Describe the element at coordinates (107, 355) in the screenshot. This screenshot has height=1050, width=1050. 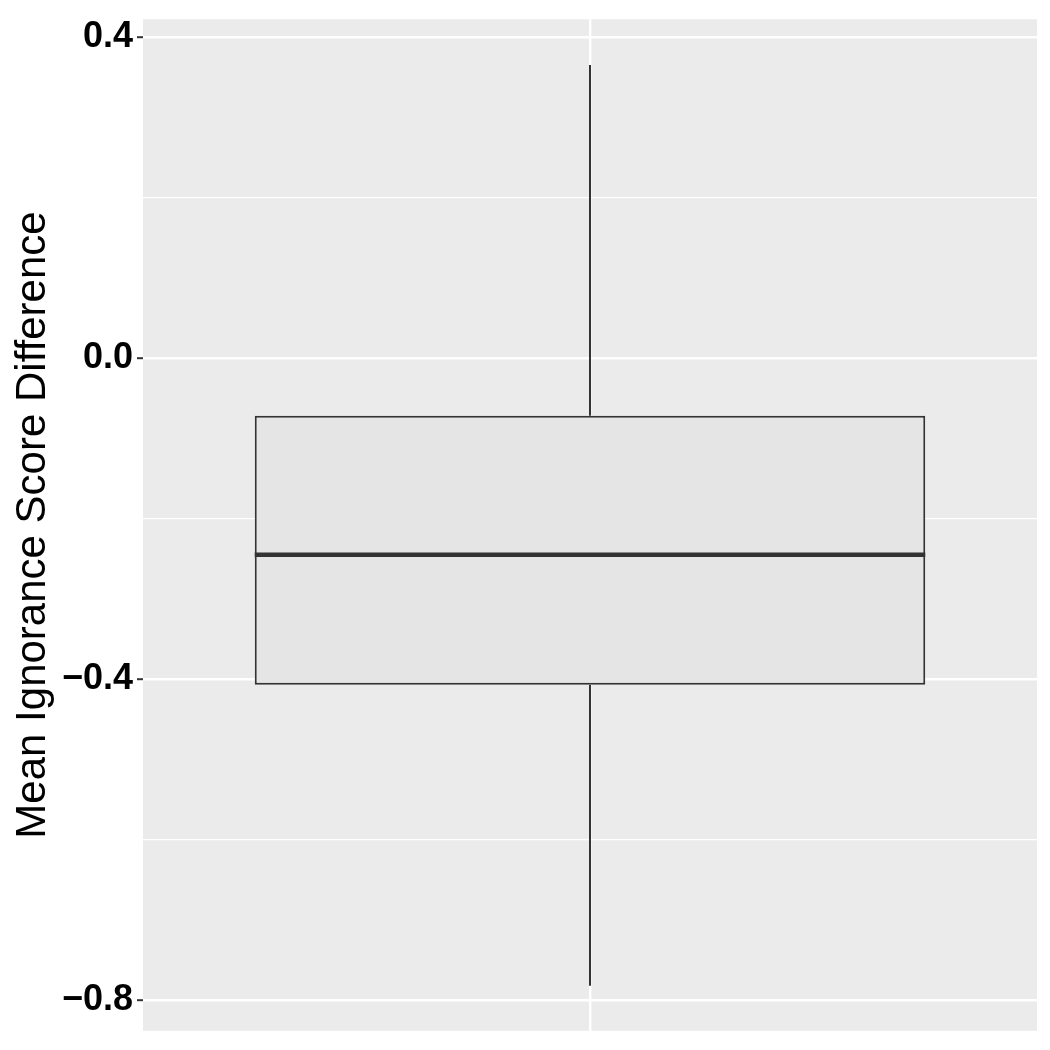
I see `y-tick-label: 0.0` at that location.